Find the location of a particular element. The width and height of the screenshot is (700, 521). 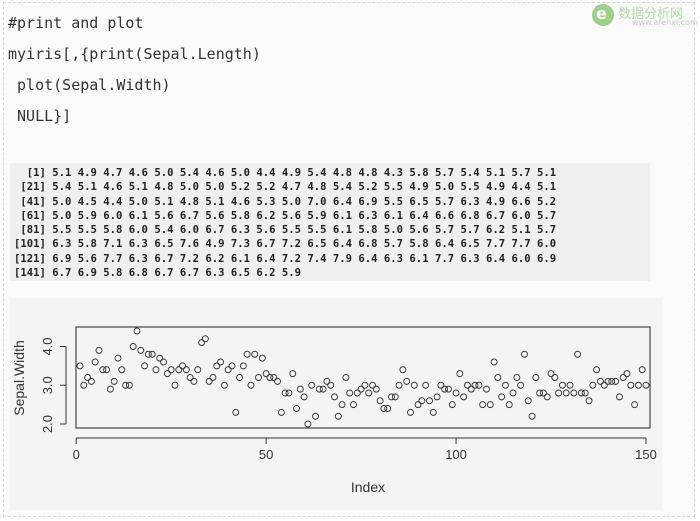

site-logo-icon: e is located at coordinates (603, 15).